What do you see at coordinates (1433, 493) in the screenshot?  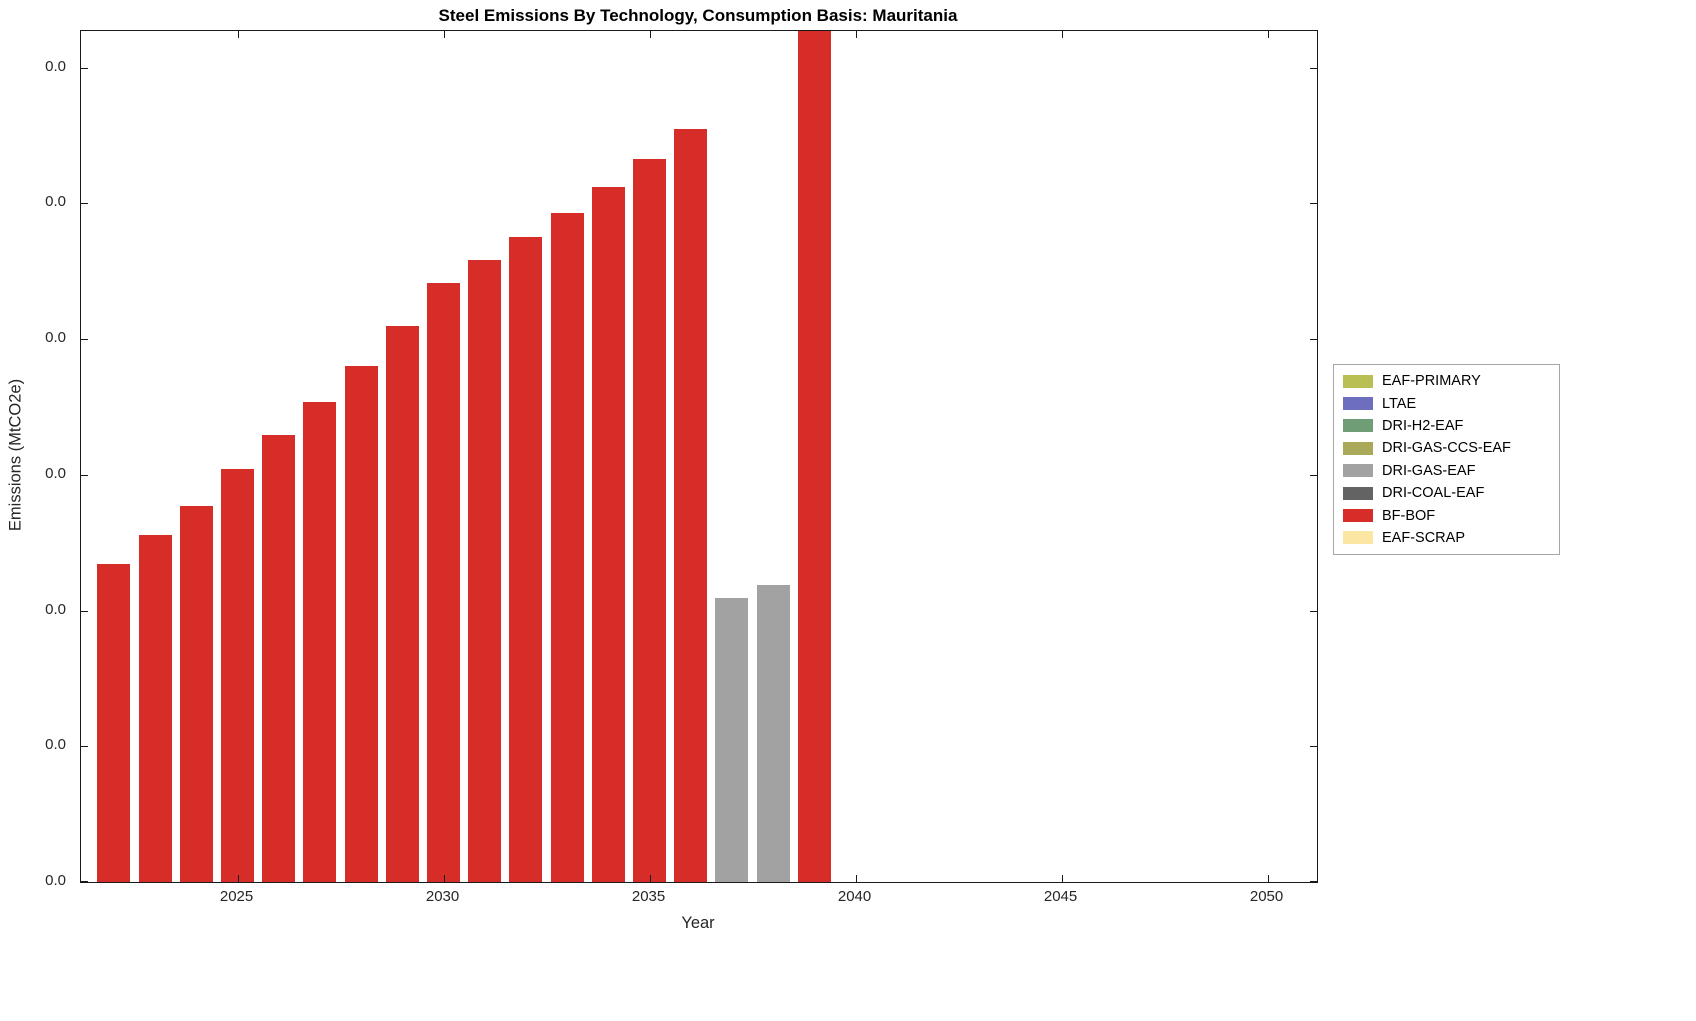 I see `legend-label: DRI-COAL-EAF` at bounding box center [1433, 493].